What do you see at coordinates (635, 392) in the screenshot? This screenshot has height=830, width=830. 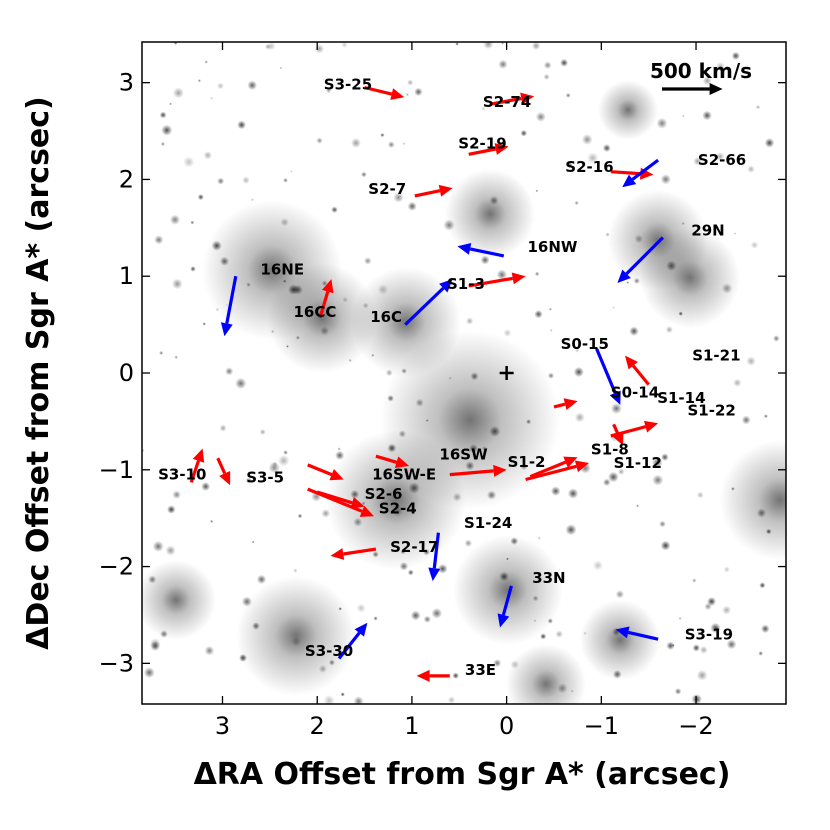 I see `label-s0-14: S0-14` at bounding box center [635, 392].